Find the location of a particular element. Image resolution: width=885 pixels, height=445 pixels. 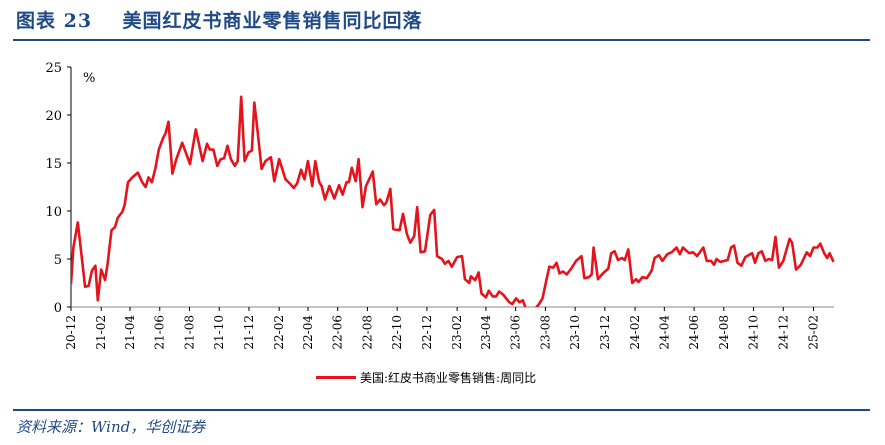

x-tick-label: 23-08 is located at coordinates (545, 332).